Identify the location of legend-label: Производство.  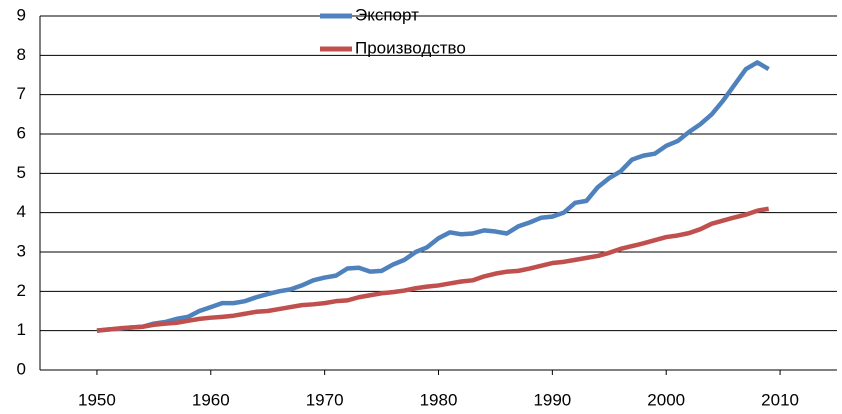
(410, 47).